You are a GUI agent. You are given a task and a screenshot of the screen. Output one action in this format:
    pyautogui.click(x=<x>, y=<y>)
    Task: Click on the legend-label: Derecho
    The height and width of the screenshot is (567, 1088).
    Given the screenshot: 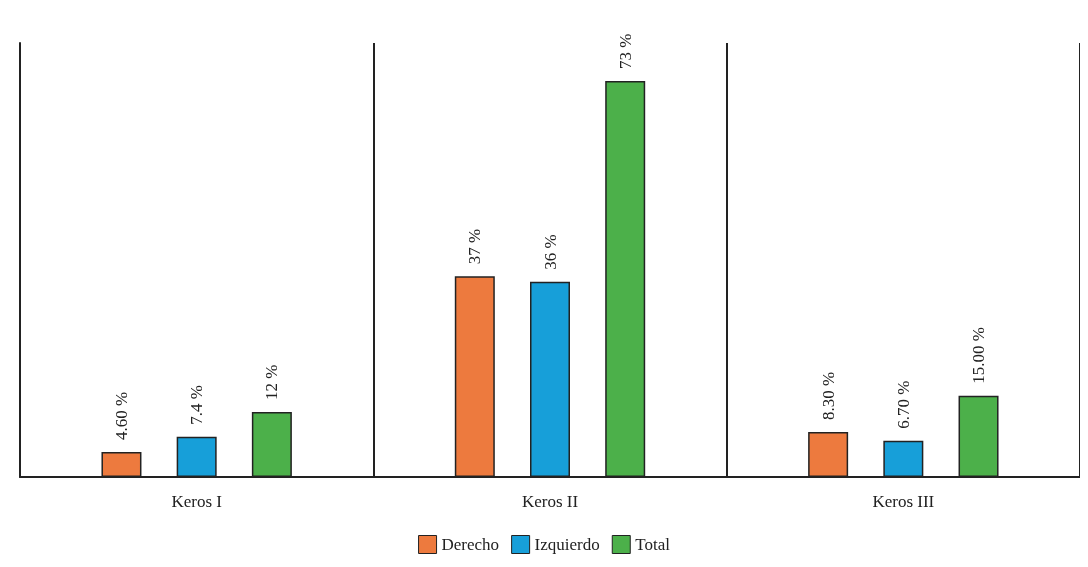 What is the action you would take?
    pyautogui.click(x=470, y=544)
    